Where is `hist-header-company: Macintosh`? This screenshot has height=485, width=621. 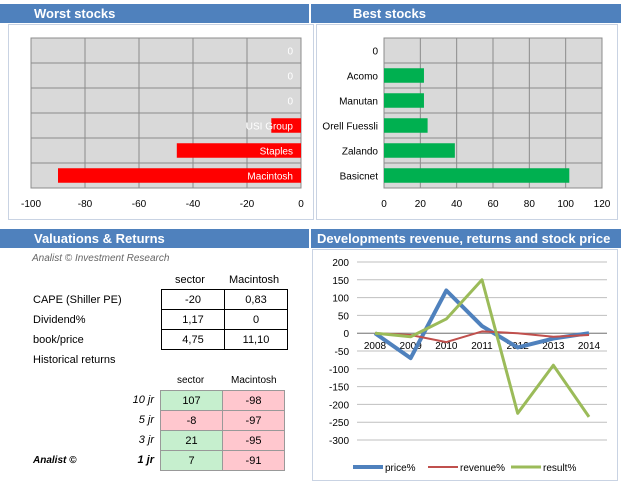
hist-header-company: Macintosh is located at coordinates (254, 380).